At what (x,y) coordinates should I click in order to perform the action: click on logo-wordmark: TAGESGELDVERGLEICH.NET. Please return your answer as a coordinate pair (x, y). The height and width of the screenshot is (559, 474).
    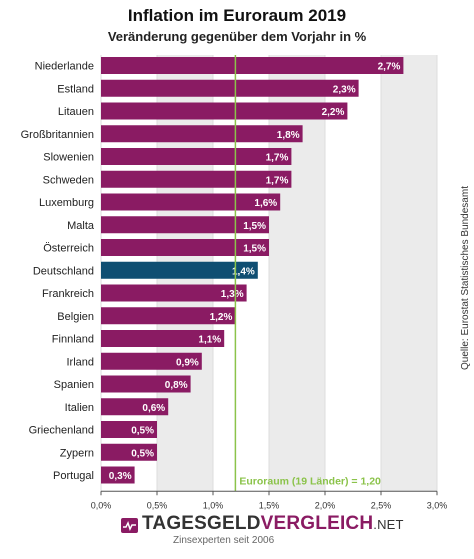
    Looking at the image, I should click on (273, 524).